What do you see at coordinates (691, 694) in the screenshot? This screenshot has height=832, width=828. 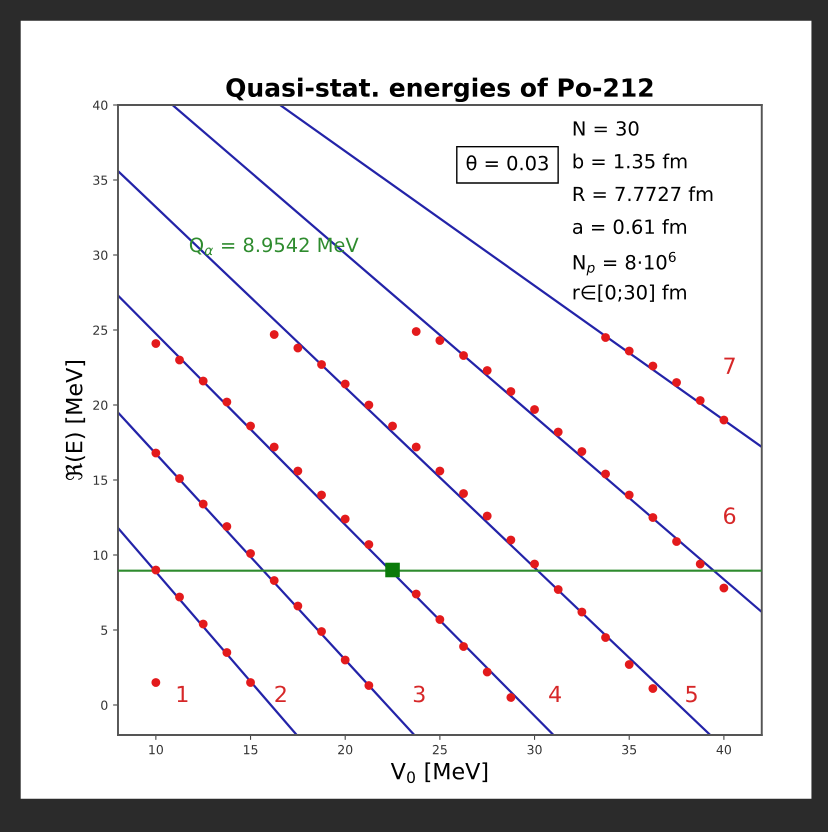 I see `annotation: 5` at bounding box center [691, 694].